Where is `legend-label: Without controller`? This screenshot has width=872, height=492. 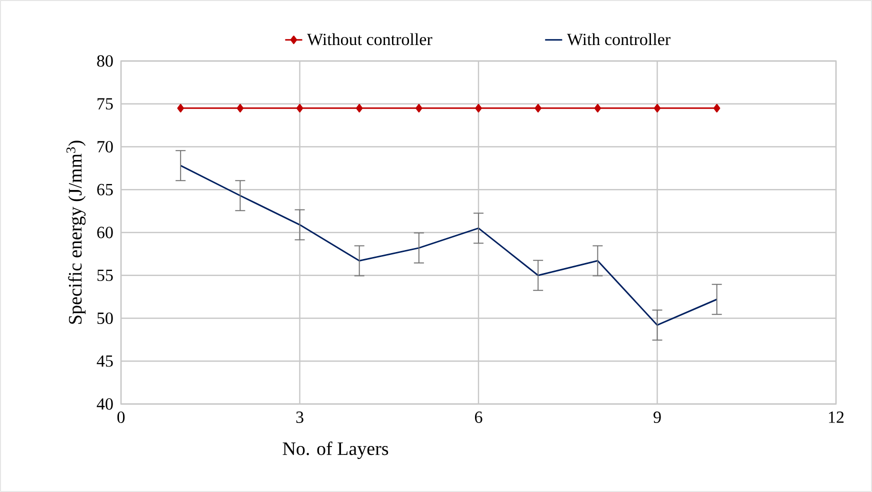 legend-label: Without controller is located at coordinates (369, 39).